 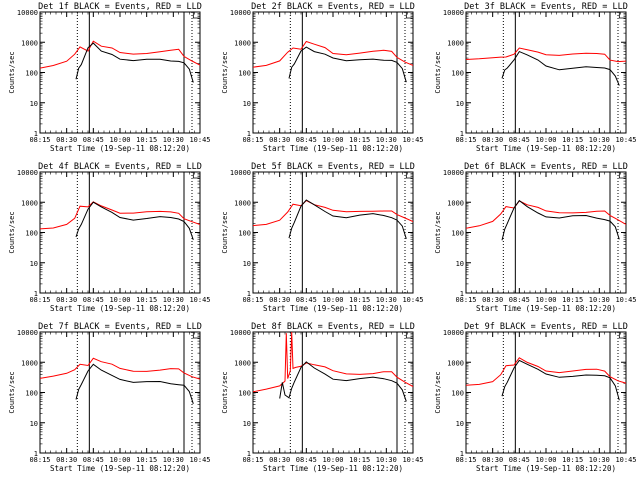 I want to click on chart-title: Det 9f BLACK = Events, RED = LLD, so click(x=546, y=327).